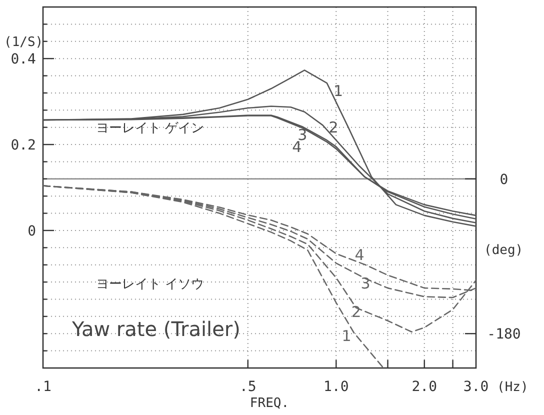 Image resolution: width=544 pixels, height=415 pixels. Describe the element at coordinates (359, 255) in the screenshot. I see `series-label: 4` at that location.